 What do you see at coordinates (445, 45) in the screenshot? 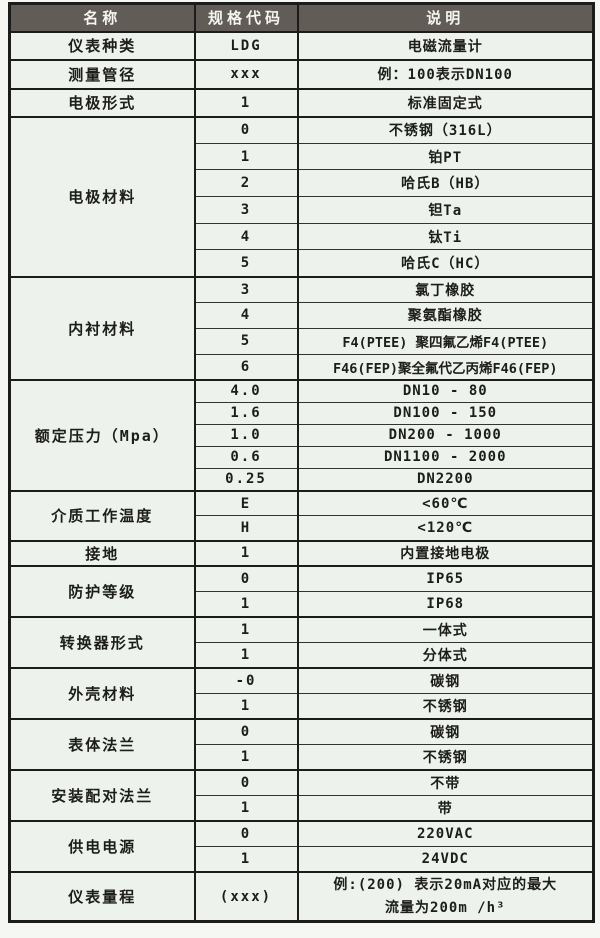
I see `spec-description-cell: 电磁流量计` at bounding box center [445, 45].